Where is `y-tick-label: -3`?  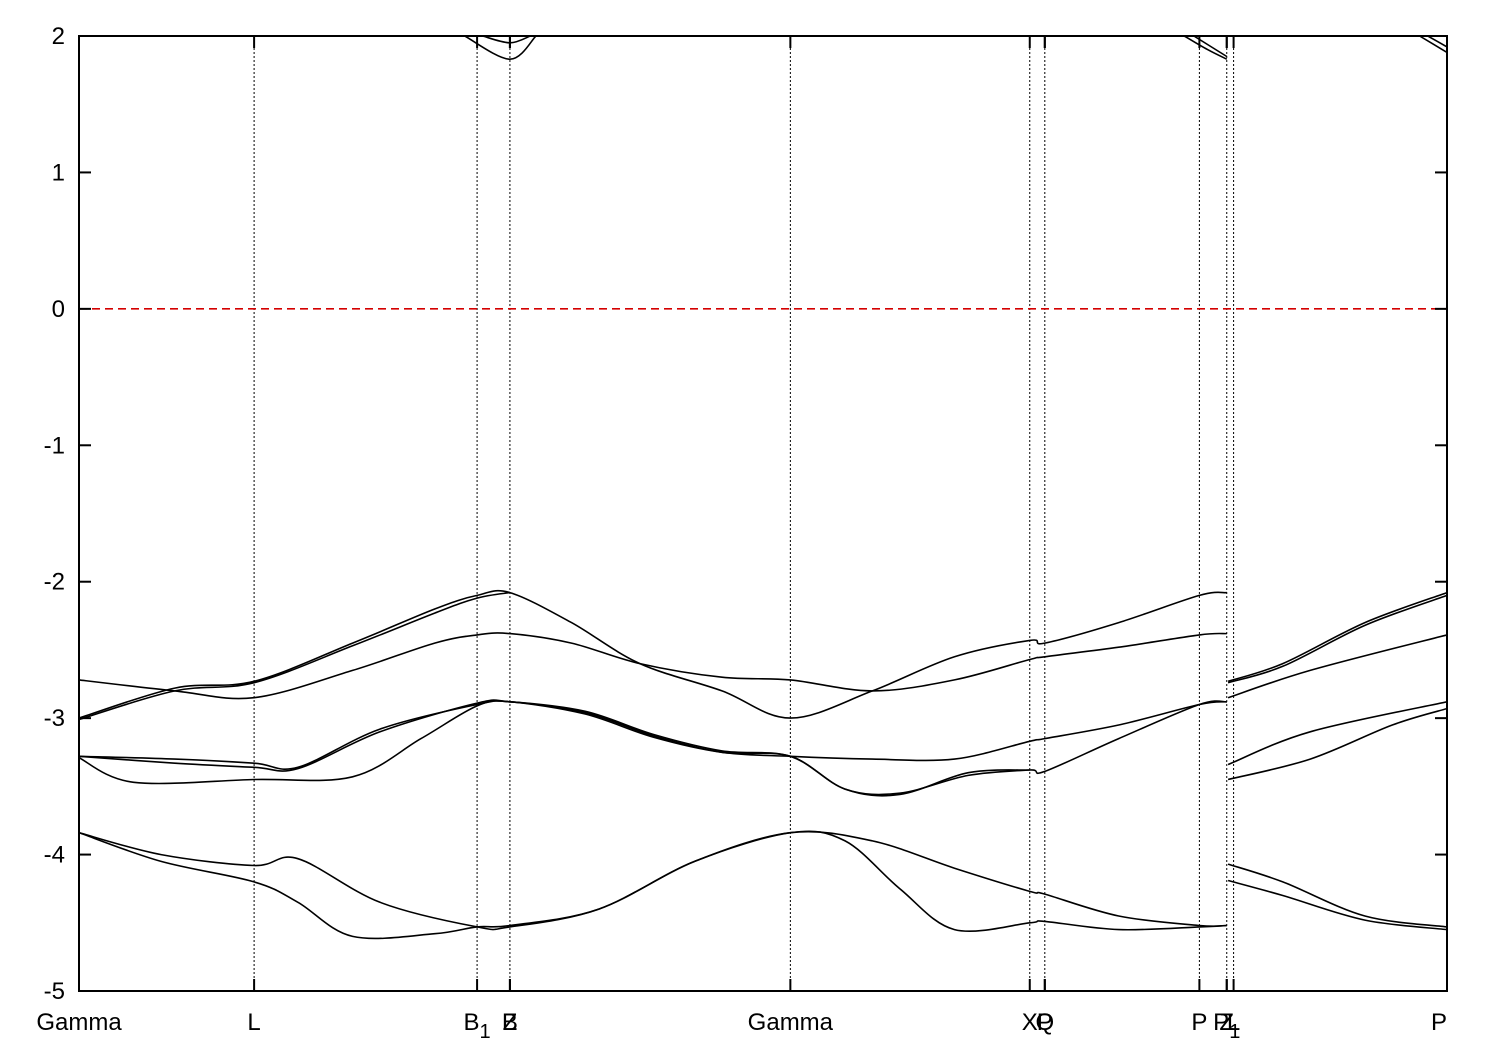 y-tick-label: -3 is located at coordinates (54, 718).